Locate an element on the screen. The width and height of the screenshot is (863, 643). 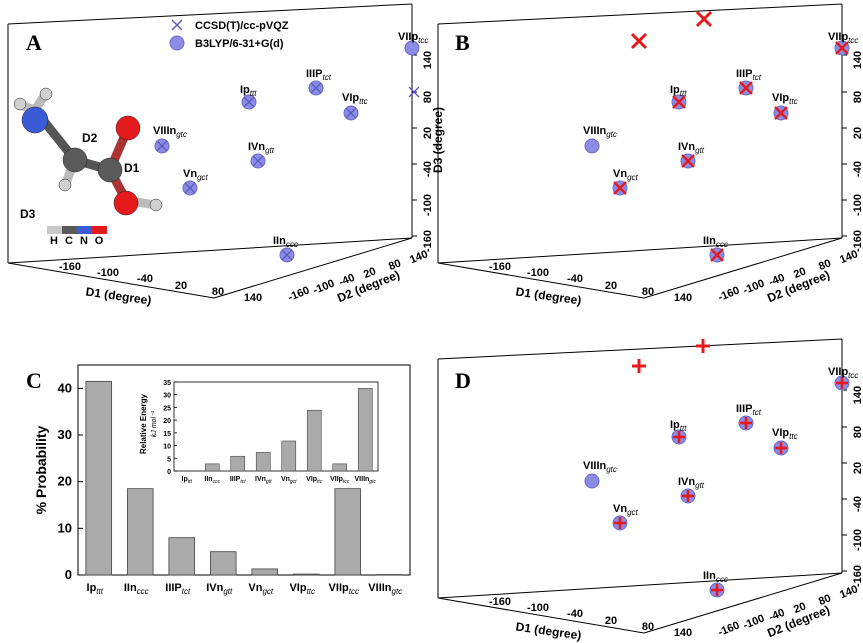
x-tick-label: VIpttc is located at coordinates (302, 589).